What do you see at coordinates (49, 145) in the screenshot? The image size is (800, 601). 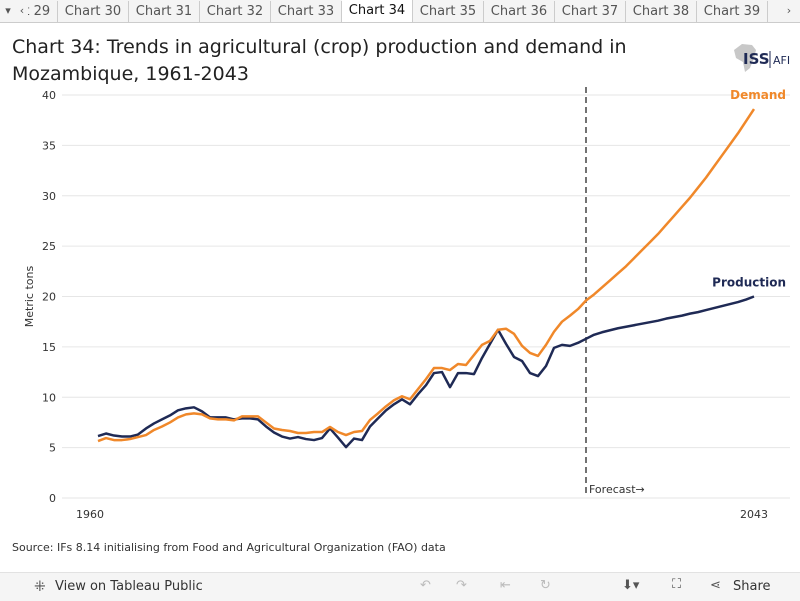 I see `y-tick-label: 35` at bounding box center [49, 145].